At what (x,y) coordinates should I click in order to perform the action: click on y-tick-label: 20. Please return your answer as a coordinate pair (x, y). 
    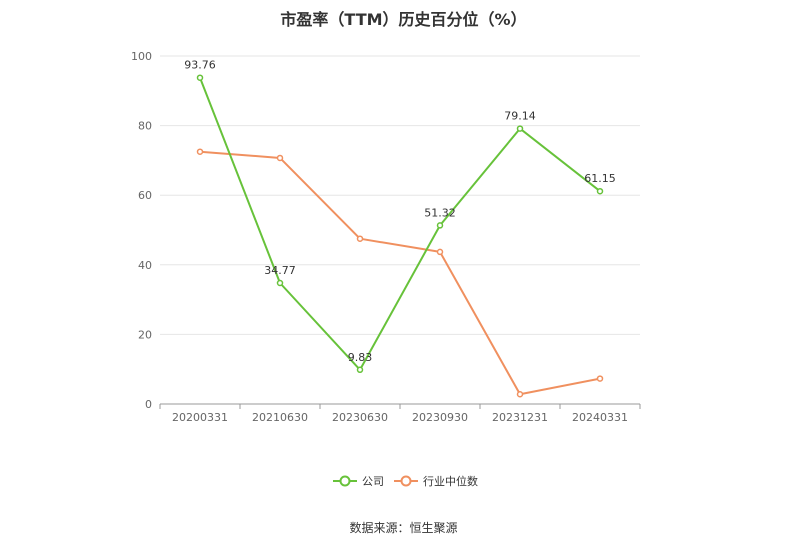
    Looking at the image, I should click on (145, 334).